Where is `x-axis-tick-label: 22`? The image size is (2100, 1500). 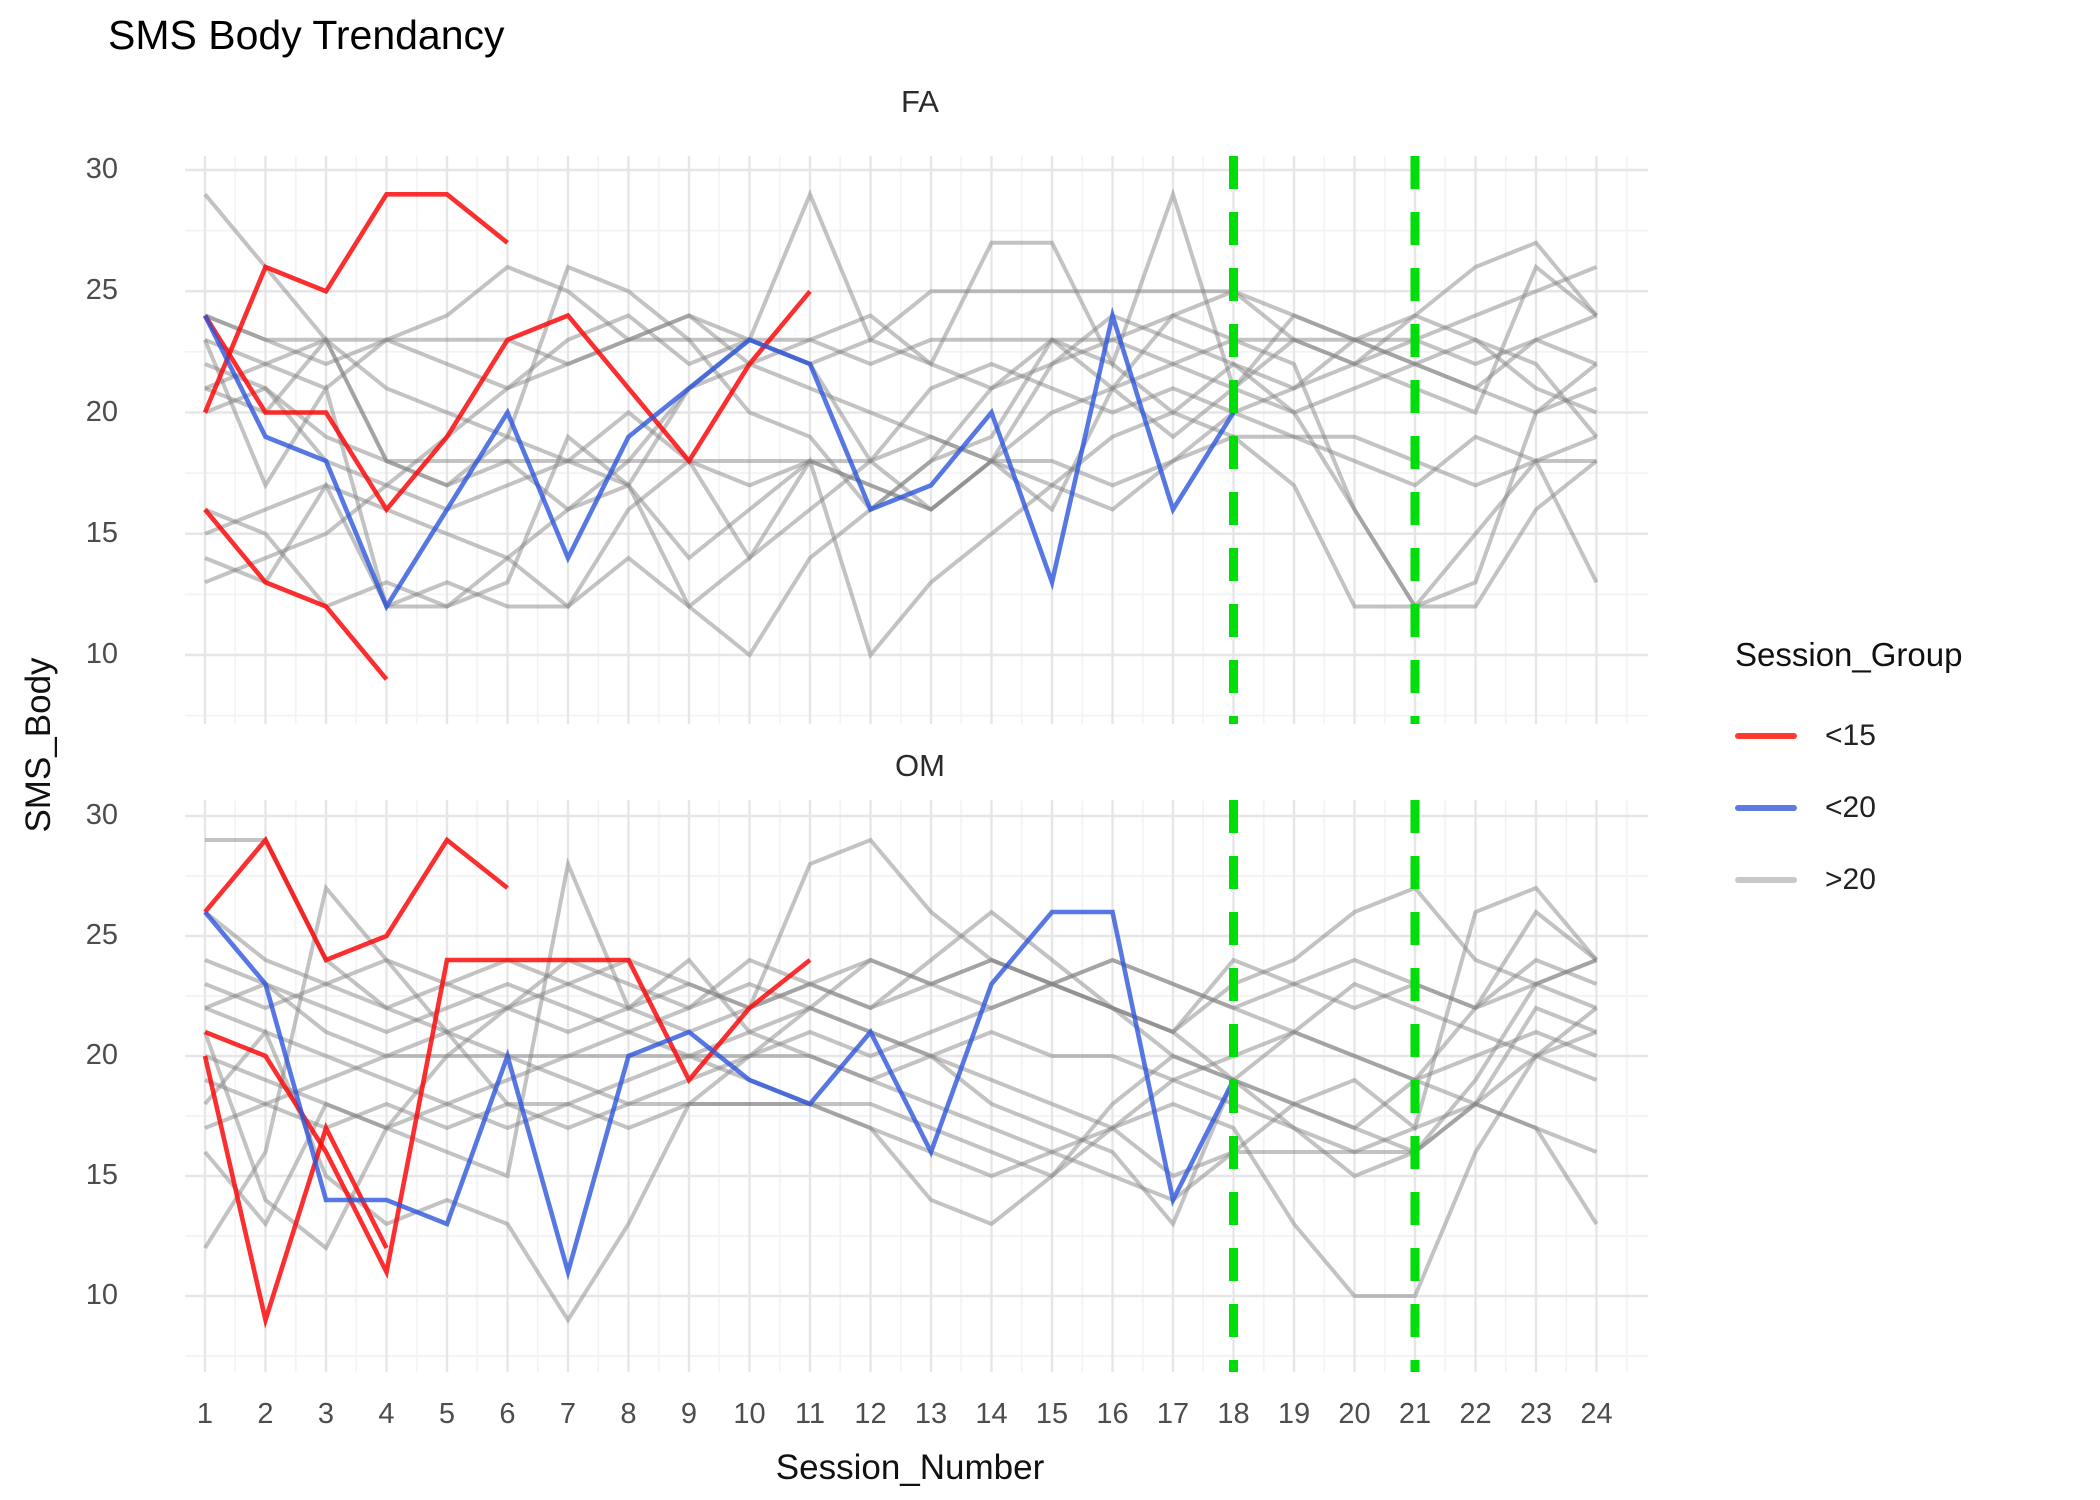
x-axis-tick-label: 22 is located at coordinates (1475, 1414).